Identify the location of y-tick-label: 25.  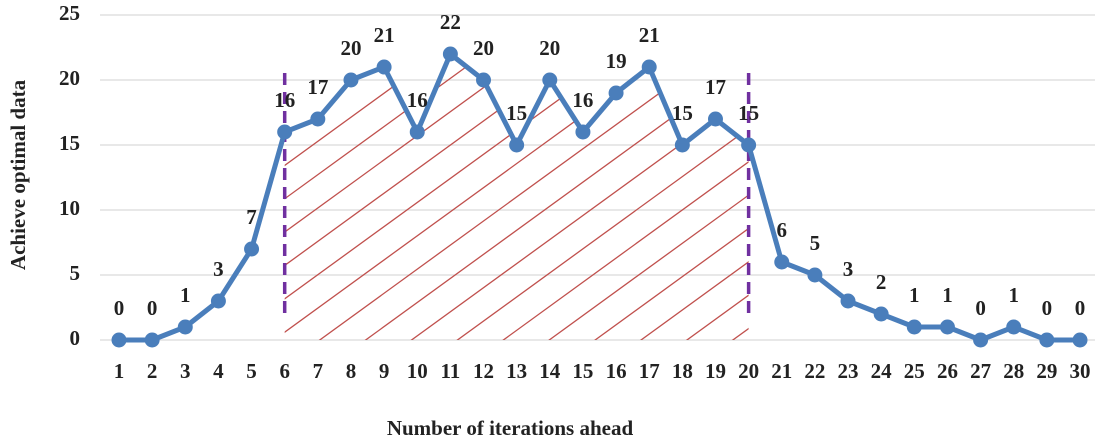
(69, 13).